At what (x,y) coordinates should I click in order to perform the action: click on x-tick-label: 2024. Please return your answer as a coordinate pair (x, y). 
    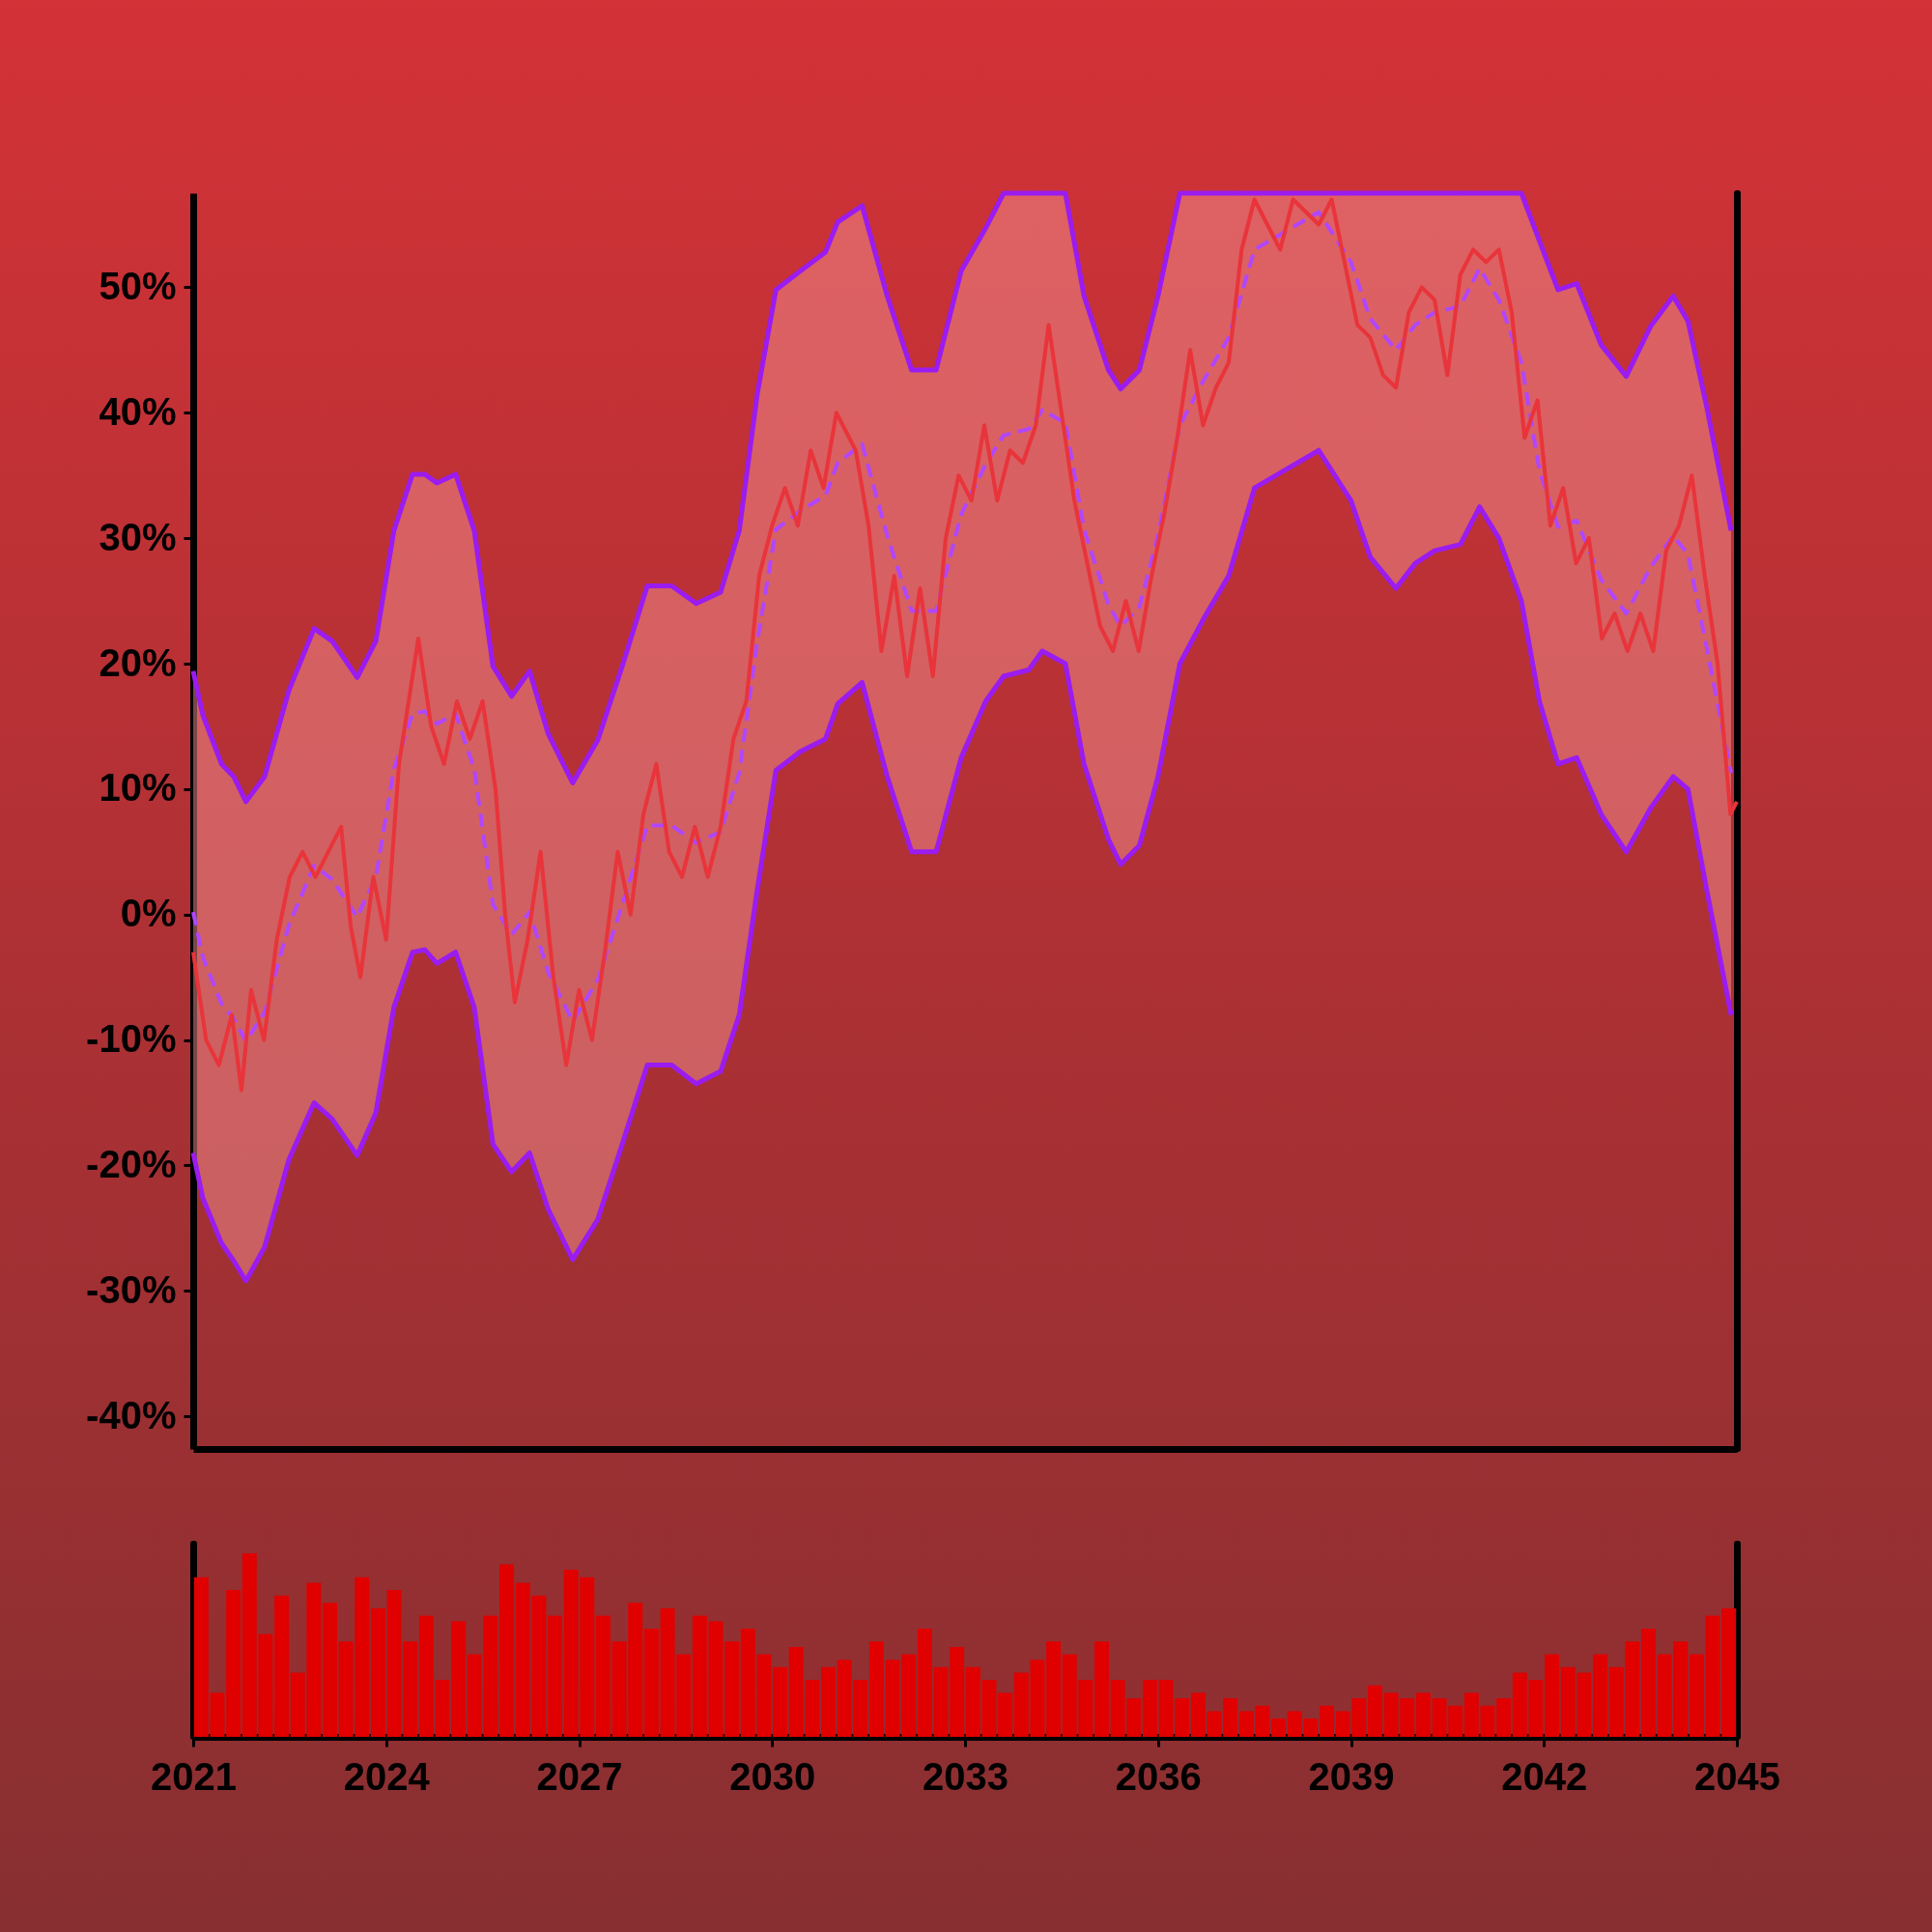
    Looking at the image, I should click on (387, 1776).